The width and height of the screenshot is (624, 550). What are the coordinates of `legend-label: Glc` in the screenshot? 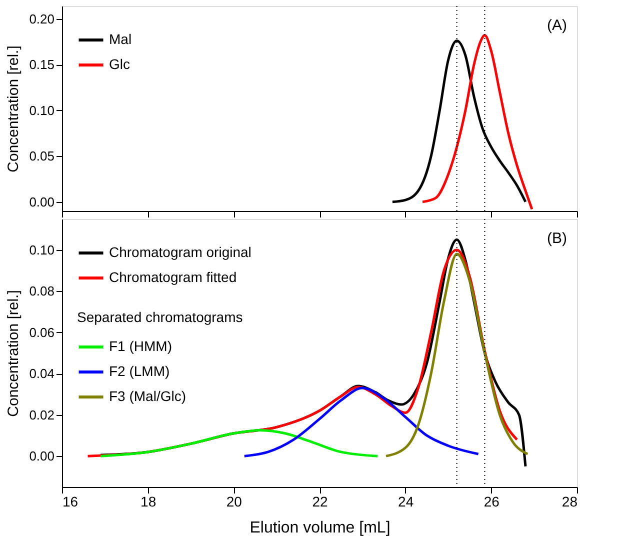 It's located at (119, 64).